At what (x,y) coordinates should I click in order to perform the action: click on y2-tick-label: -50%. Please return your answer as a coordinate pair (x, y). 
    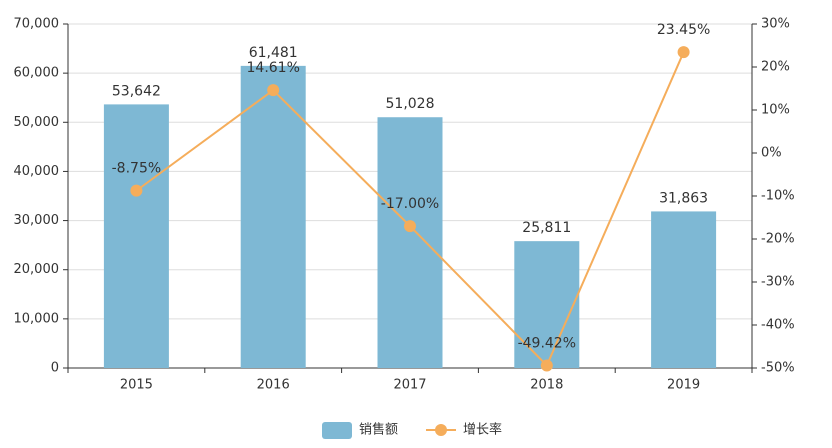
    Looking at the image, I should click on (778, 368).